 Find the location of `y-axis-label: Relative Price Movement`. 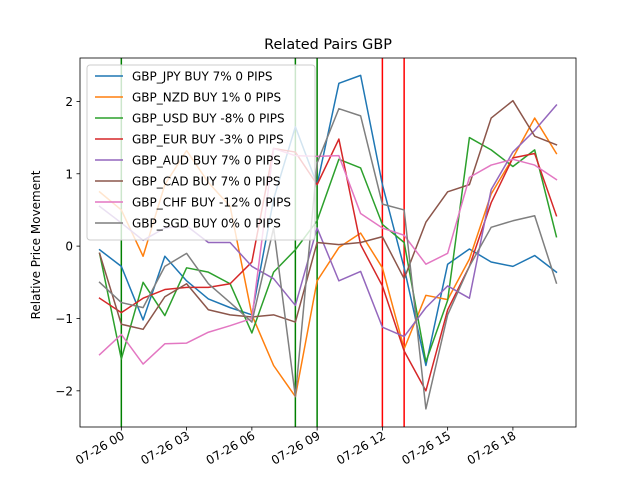

y-axis-label: Relative Price Movement is located at coordinates (36, 244).